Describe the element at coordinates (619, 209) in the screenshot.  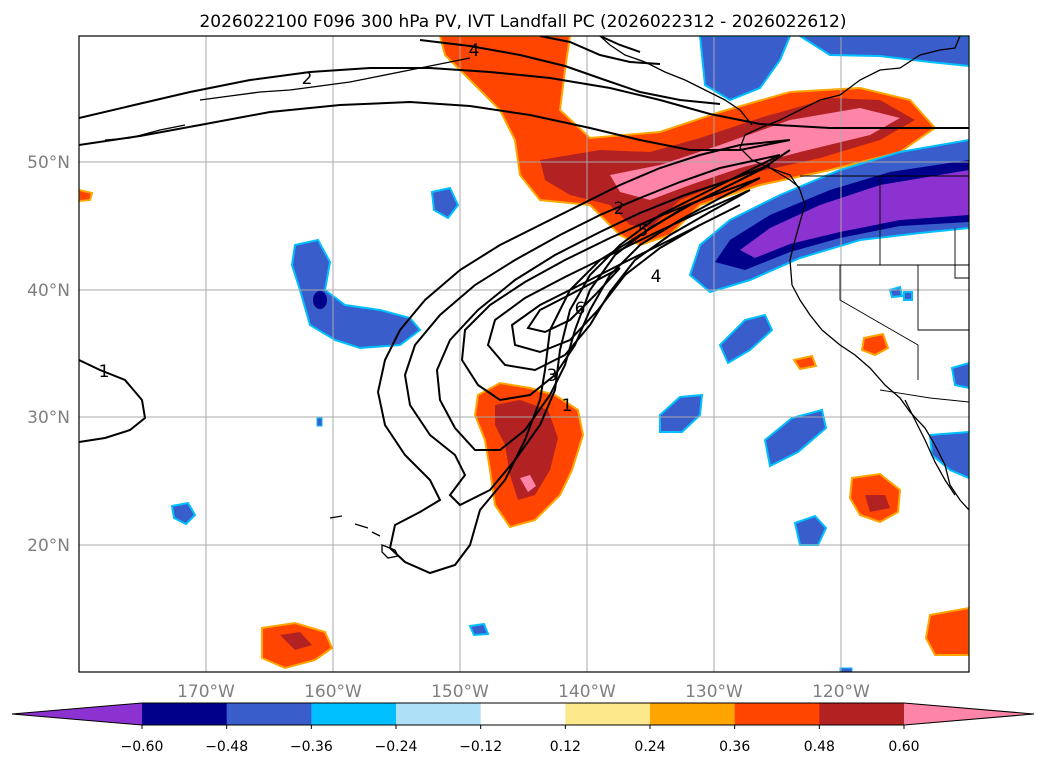
I see `contour-label-2-center: 2` at that location.